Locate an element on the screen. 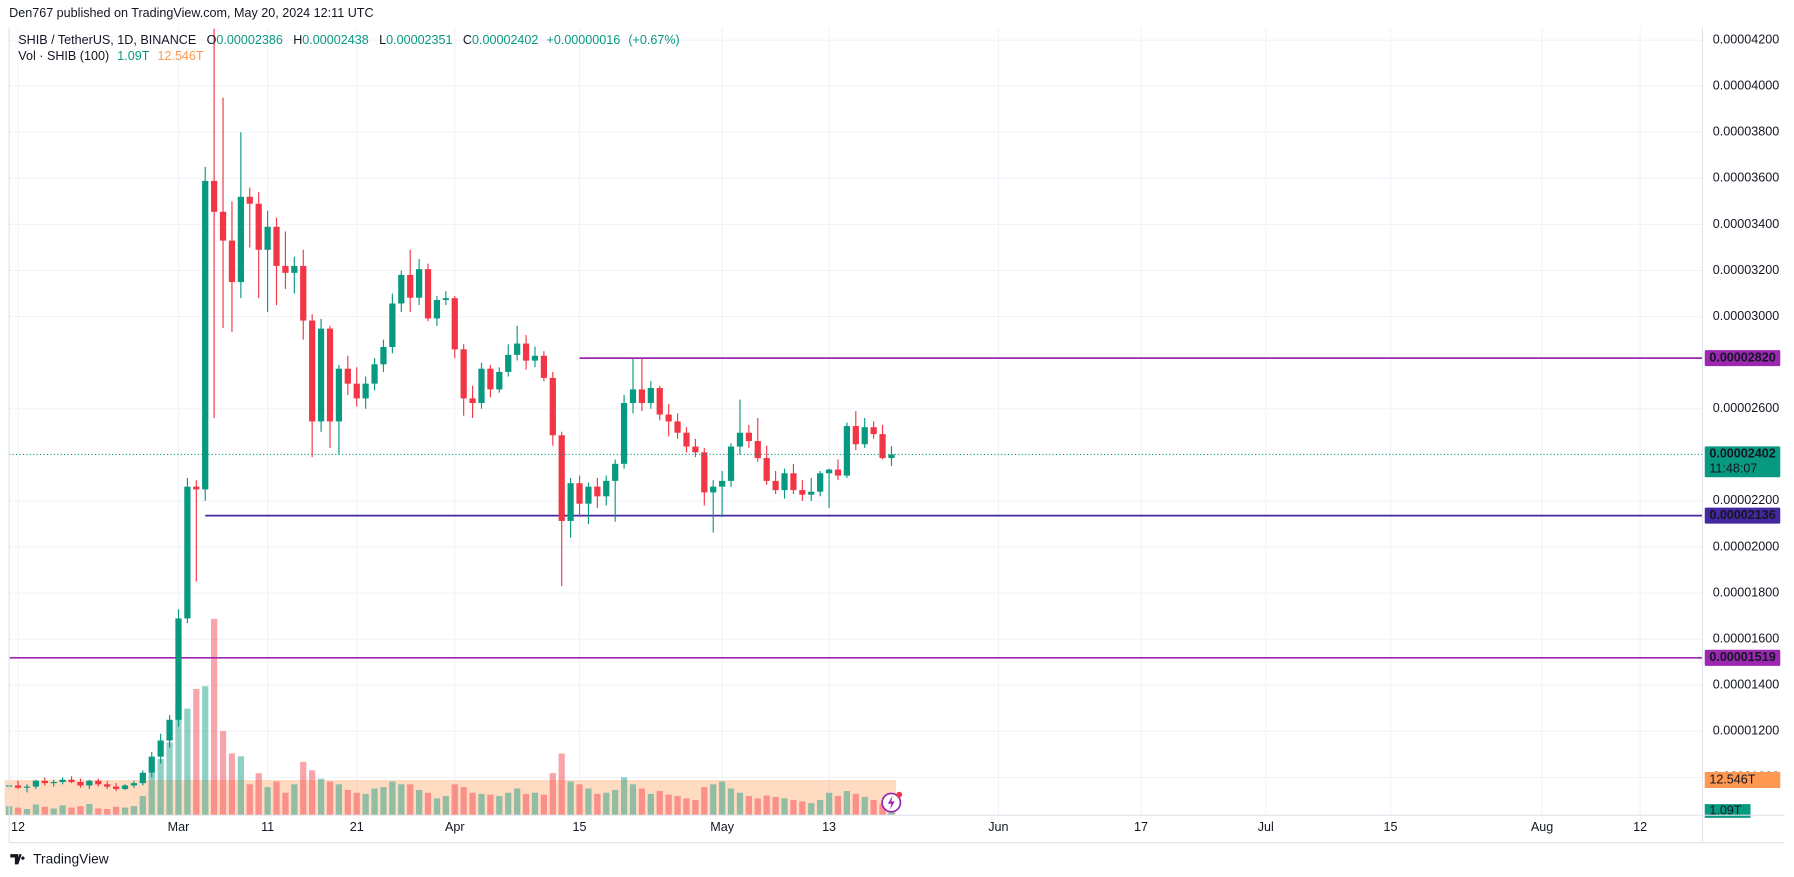  ohlc-value: 0.00002386 is located at coordinates (249, 41).